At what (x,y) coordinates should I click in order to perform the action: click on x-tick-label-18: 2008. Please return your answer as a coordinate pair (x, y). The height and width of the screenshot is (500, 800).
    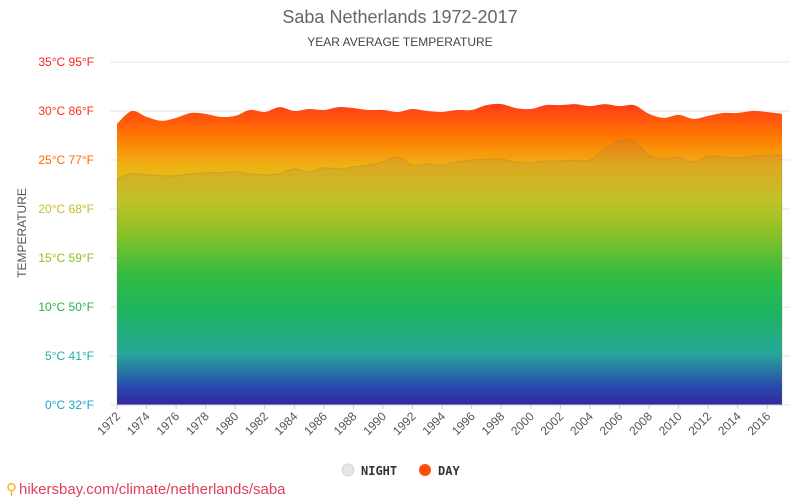
    Looking at the image, I should click on (640, 423).